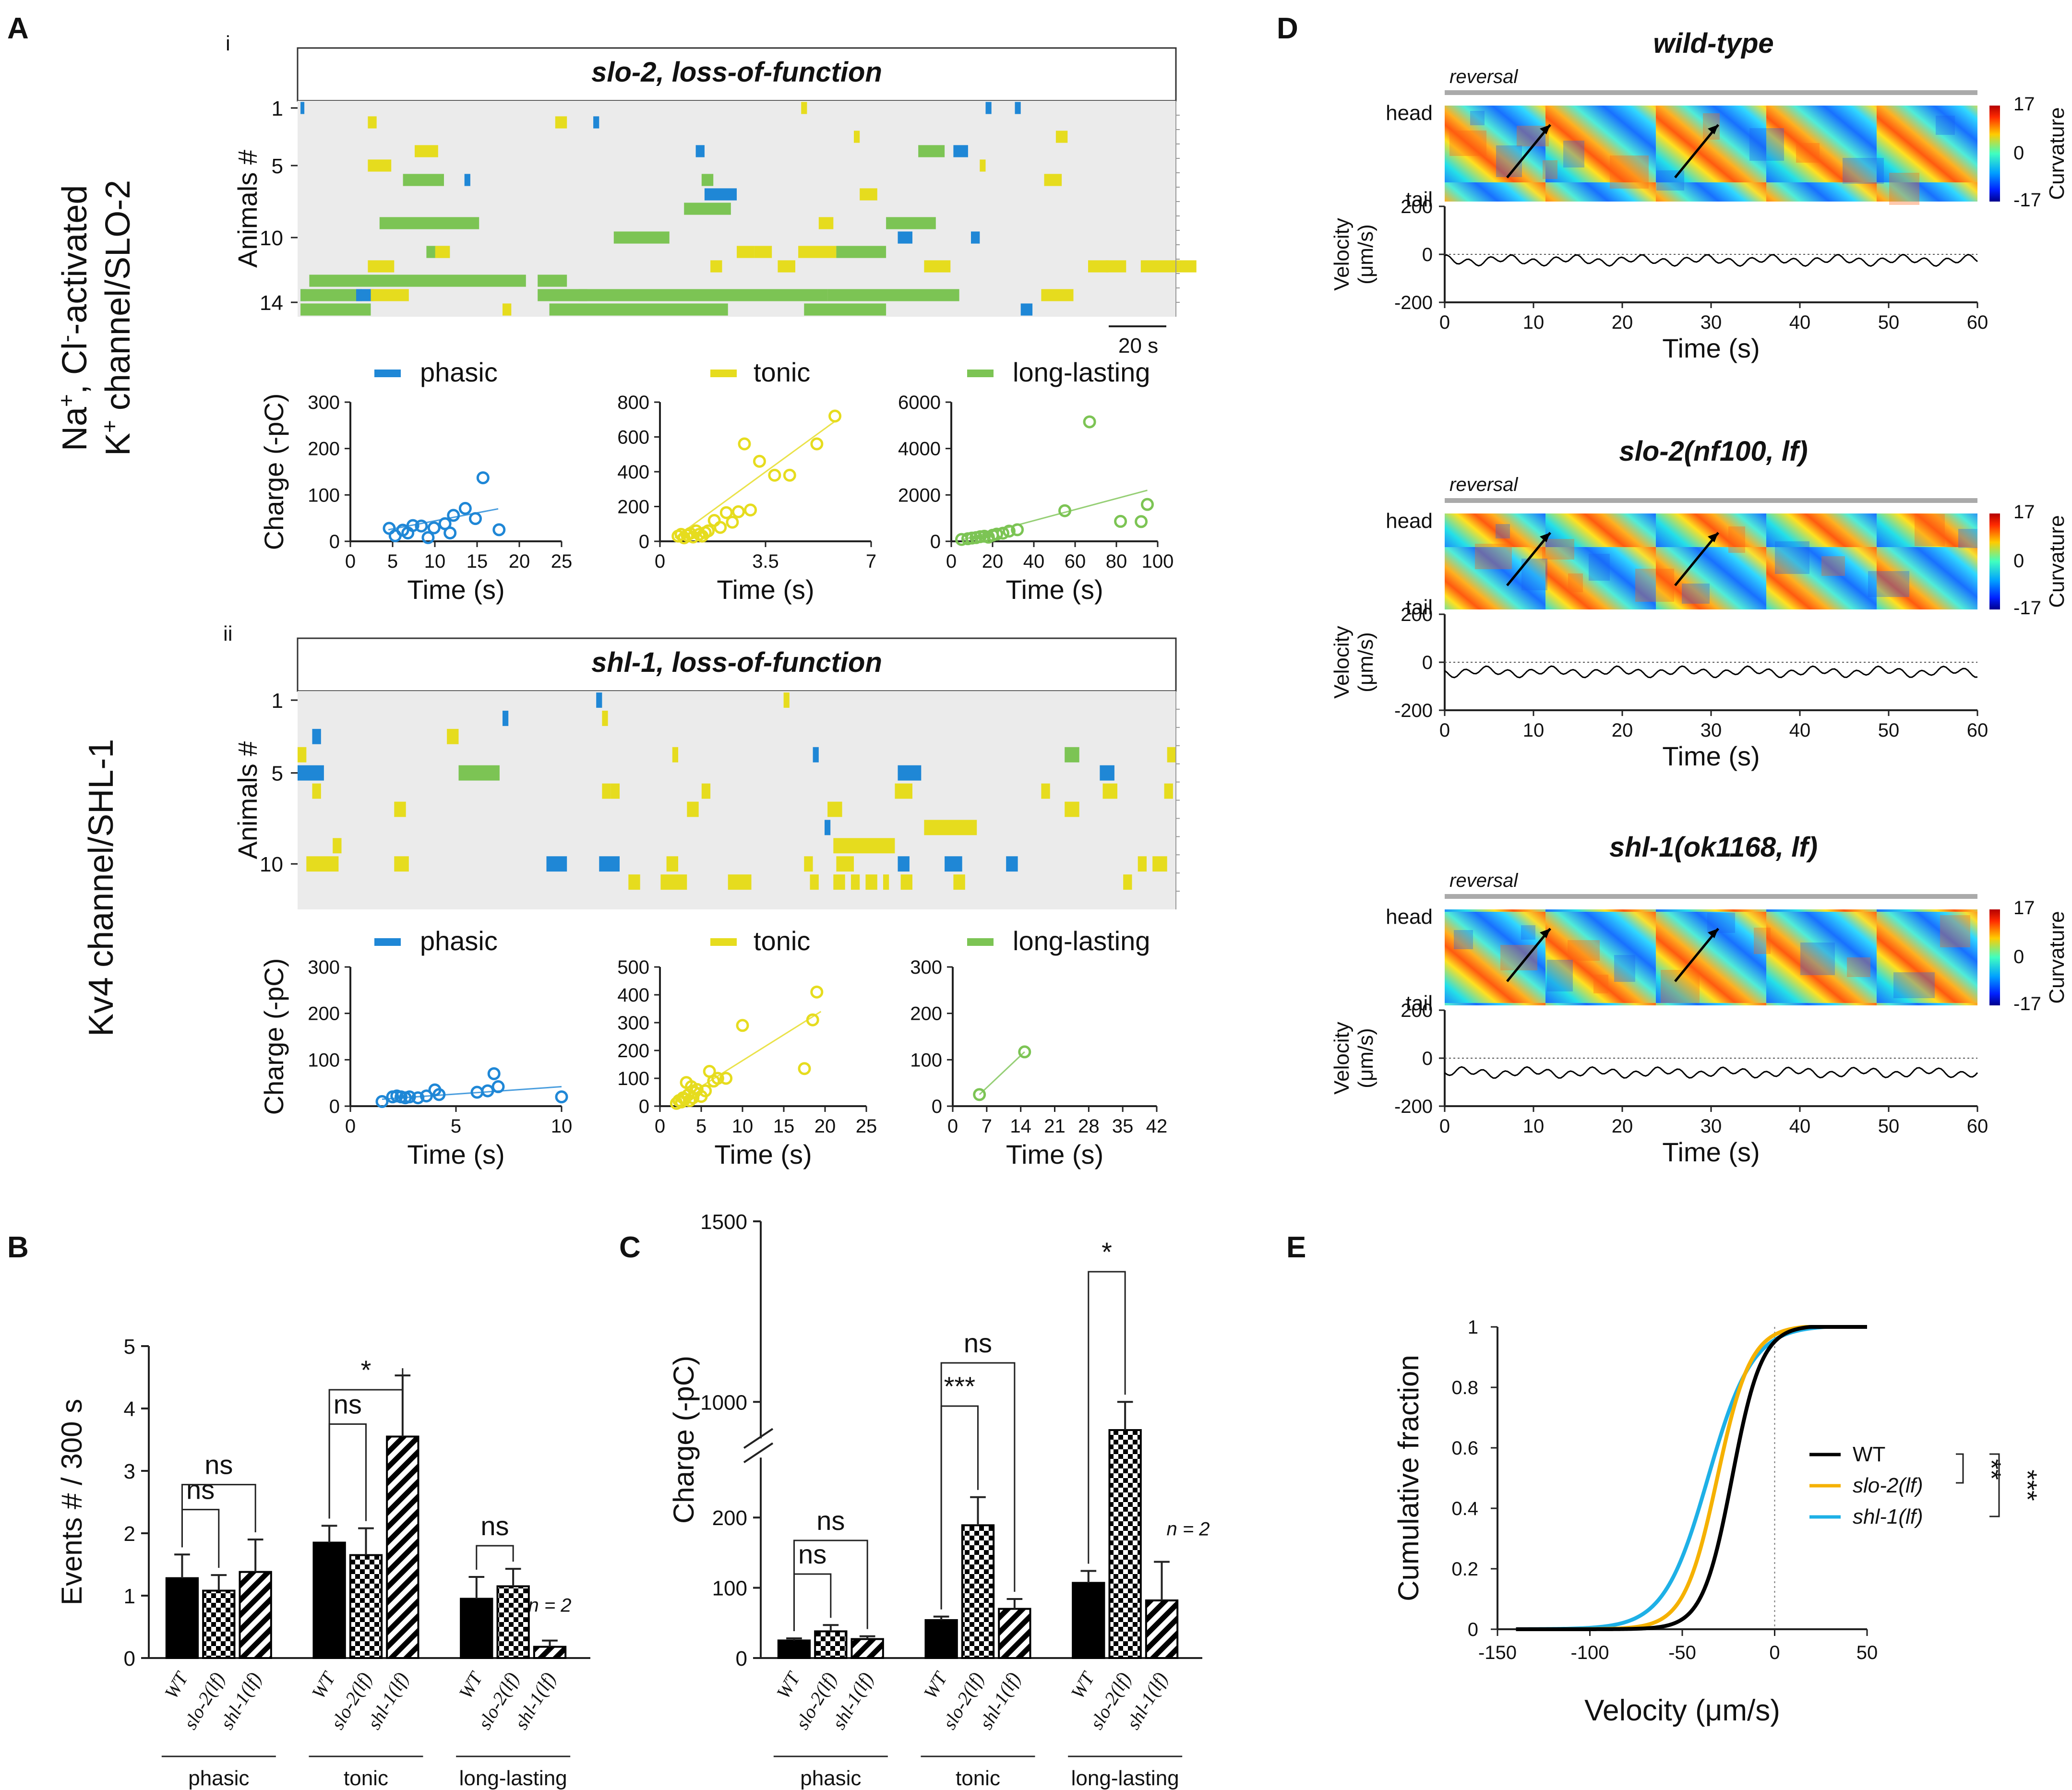 The width and height of the screenshot is (2072, 1790). I want to click on y-tick-label: 6000, so click(920, 402).